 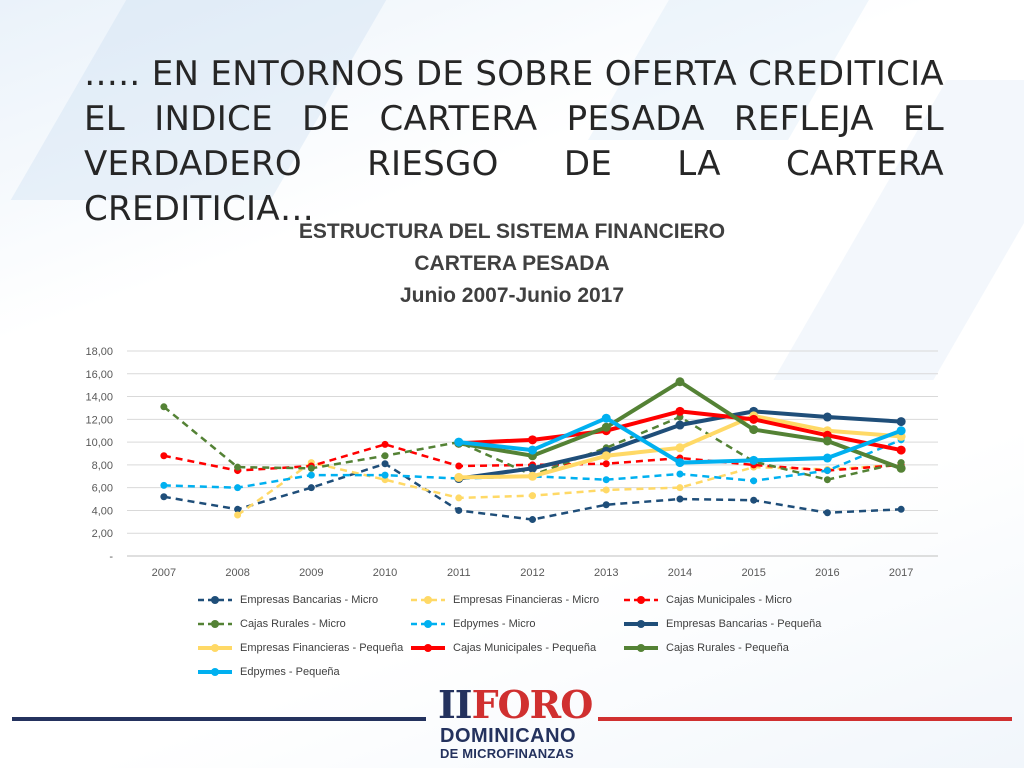 What do you see at coordinates (606, 573) in the screenshot?
I see `x-tick-label: 2013` at bounding box center [606, 573].